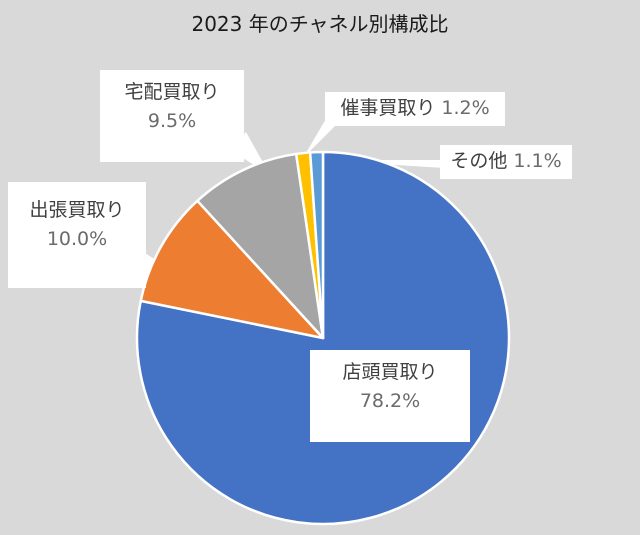  What do you see at coordinates (77, 239) in the screenshot?
I see `data-label-visit-value: 10.0%` at bounding box center [77, 239].